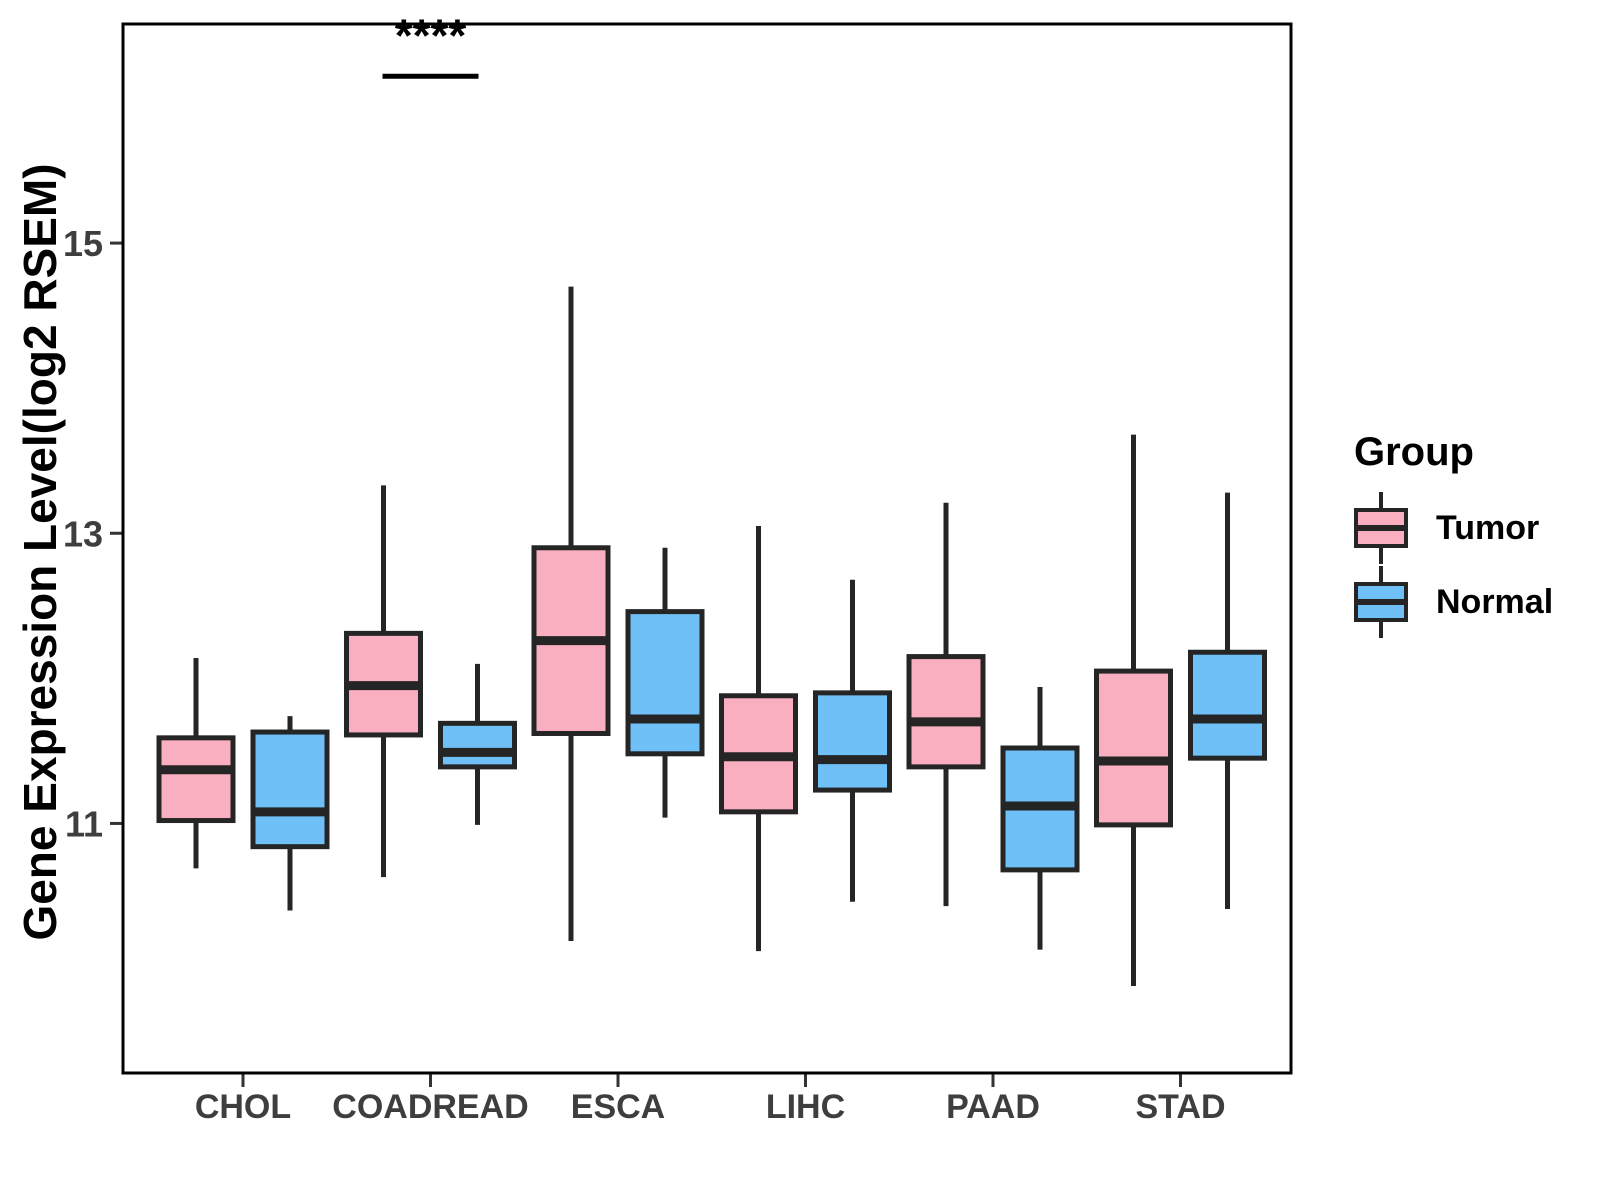 The width and height of the screenshot is (1600, 1200). I want to click on box-tumor-paad, so click(946, 712).